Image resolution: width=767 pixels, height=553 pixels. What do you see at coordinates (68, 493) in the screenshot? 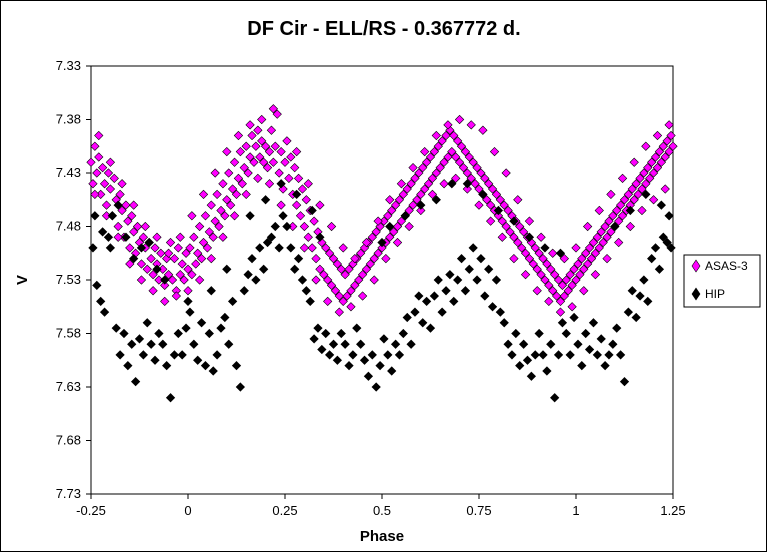
I see `y-tick-label: 7.73` at bounding box center [68, 493].